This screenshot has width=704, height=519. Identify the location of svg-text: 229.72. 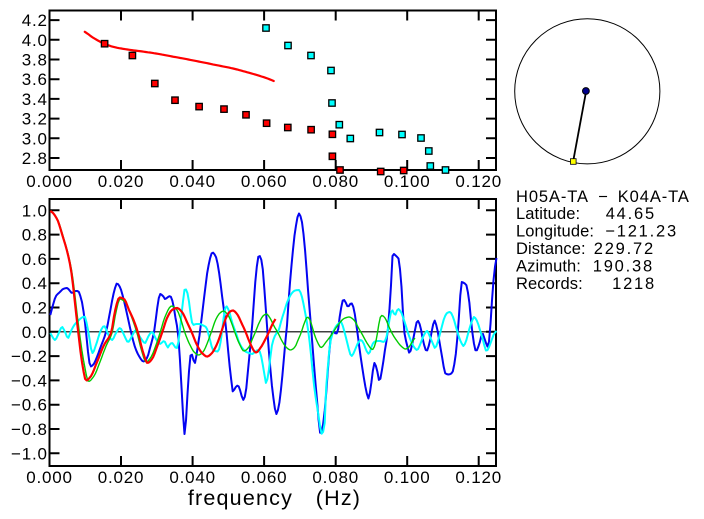
(624, 249).